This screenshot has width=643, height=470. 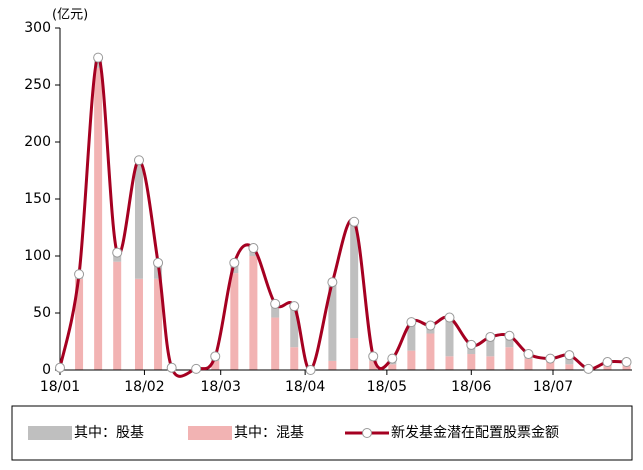 I want to click on legend-box, so click(x=322, y=433).